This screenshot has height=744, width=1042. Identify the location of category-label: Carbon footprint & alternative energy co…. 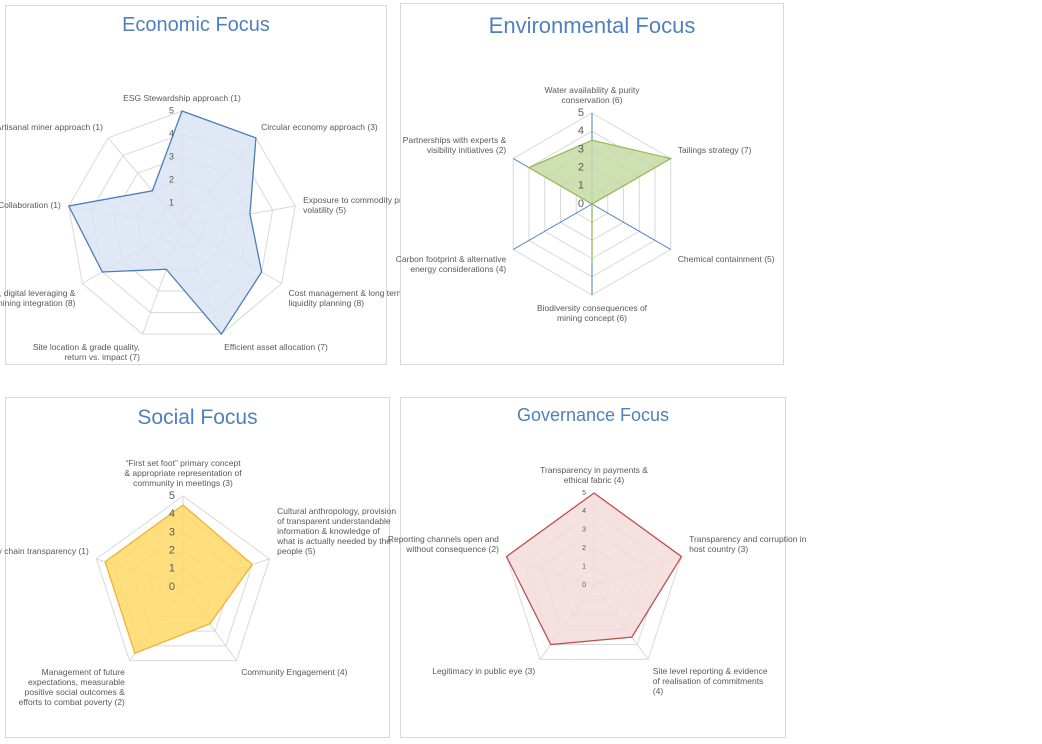
(451, 263).